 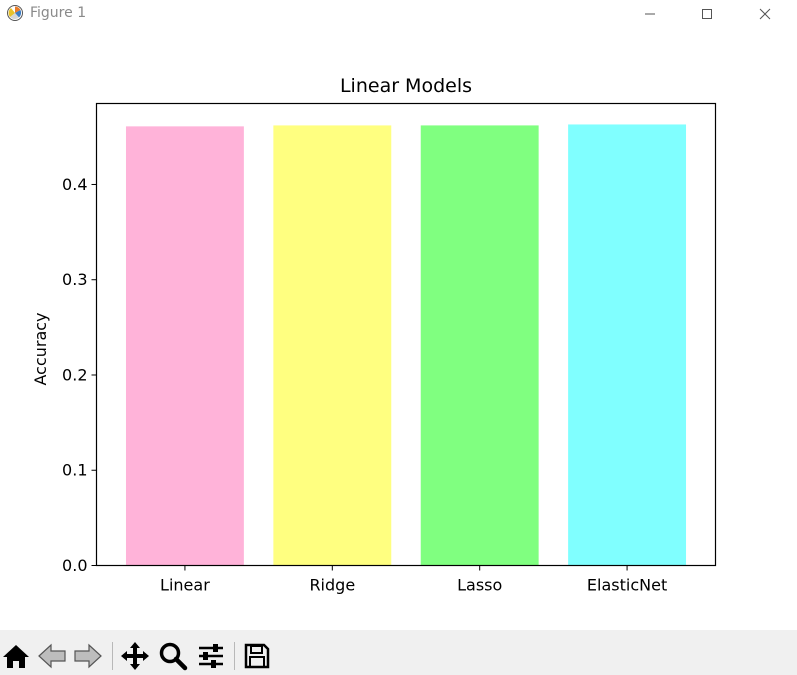 I want to click on back-button, so click(x=52, y=656).